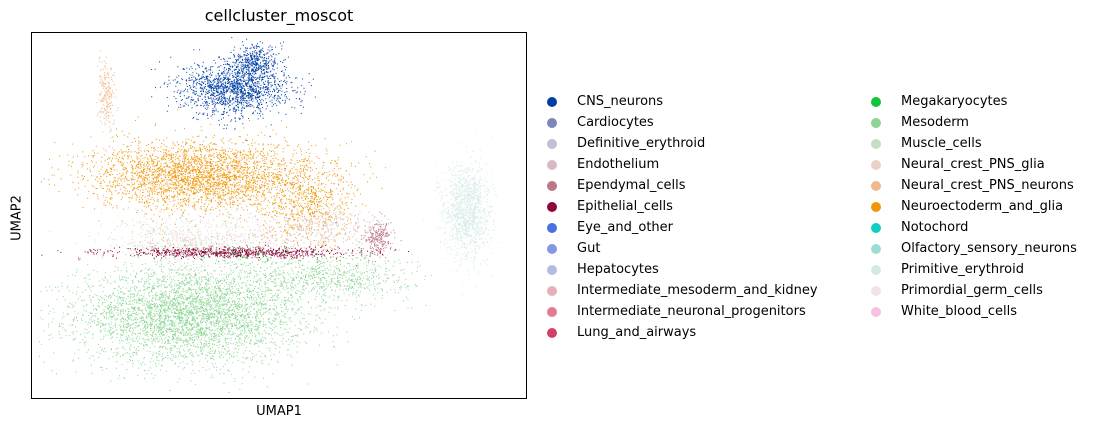 This screenshot has height=431, width=1104. I want to click on legend-label: Notochord, so click(935, 227).